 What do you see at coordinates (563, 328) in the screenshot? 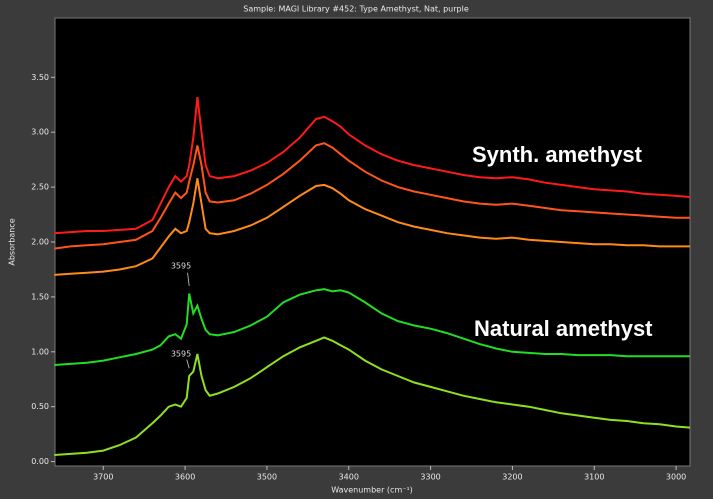
I see `annotation: Natural amethyst` at bounding box center [563, 328].